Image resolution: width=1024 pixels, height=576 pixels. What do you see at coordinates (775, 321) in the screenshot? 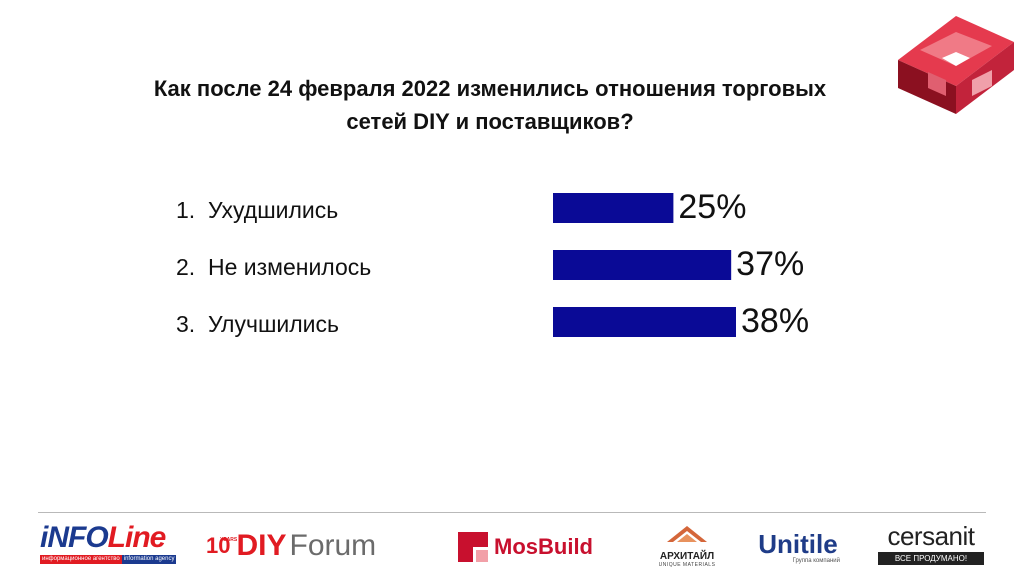
I see `value-label: 38%` at bounding box center [775, 321].